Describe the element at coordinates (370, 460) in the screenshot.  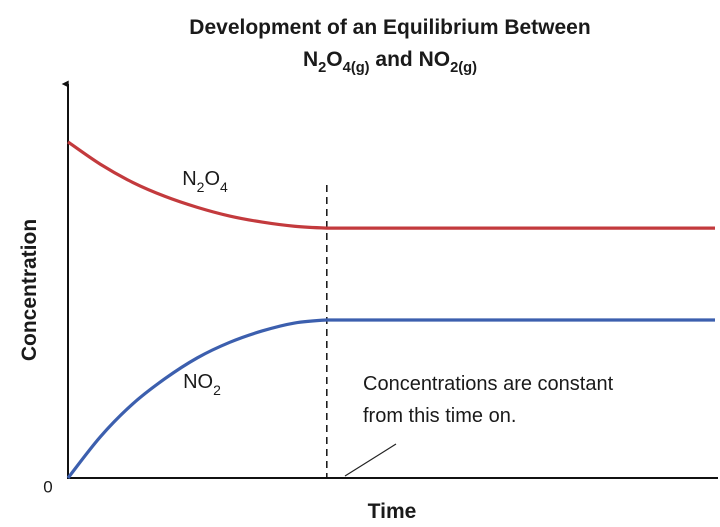
I see `annotation-leader` at that location.